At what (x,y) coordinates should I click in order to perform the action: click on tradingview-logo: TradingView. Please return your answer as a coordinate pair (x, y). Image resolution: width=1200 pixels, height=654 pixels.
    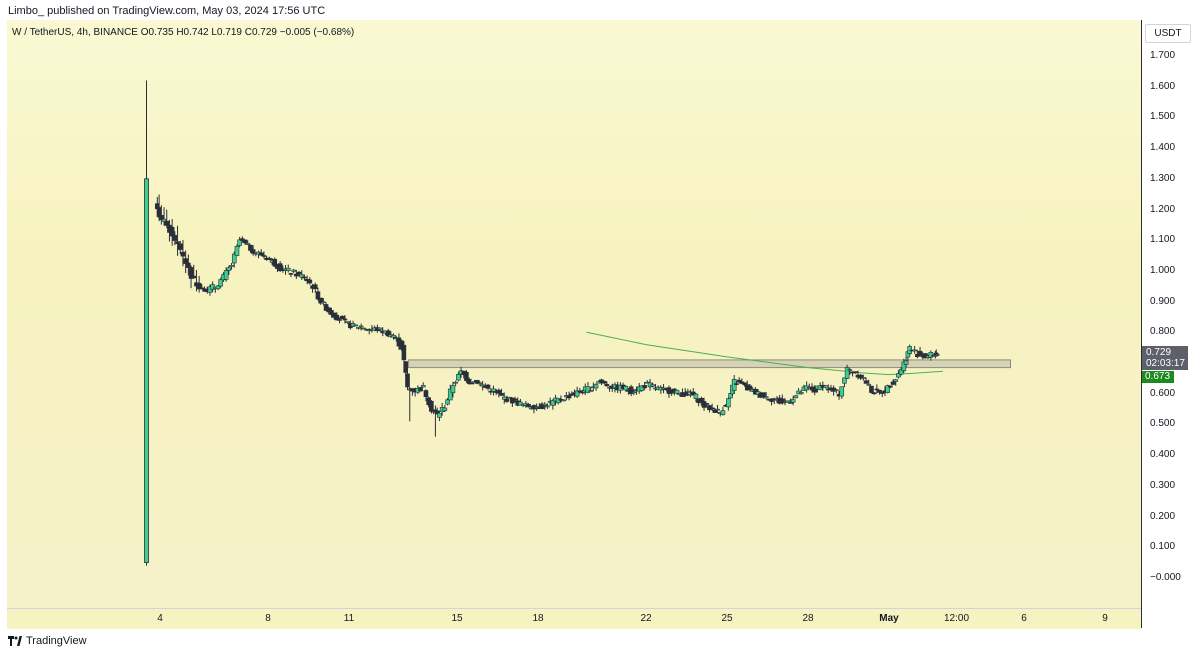
    Looking at the image, I should click on (47, 641).